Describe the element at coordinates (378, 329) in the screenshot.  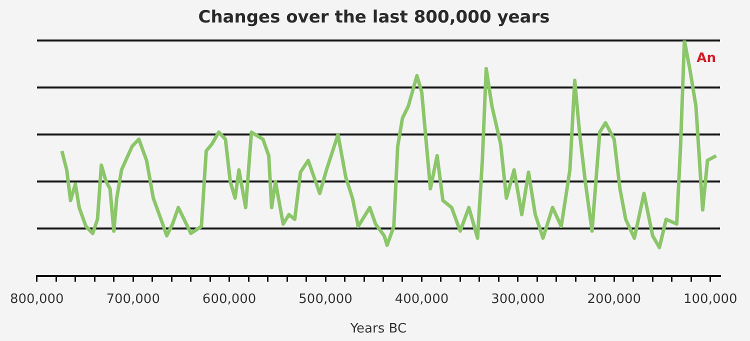
I see `x-axis-title: Years BC` at that location.